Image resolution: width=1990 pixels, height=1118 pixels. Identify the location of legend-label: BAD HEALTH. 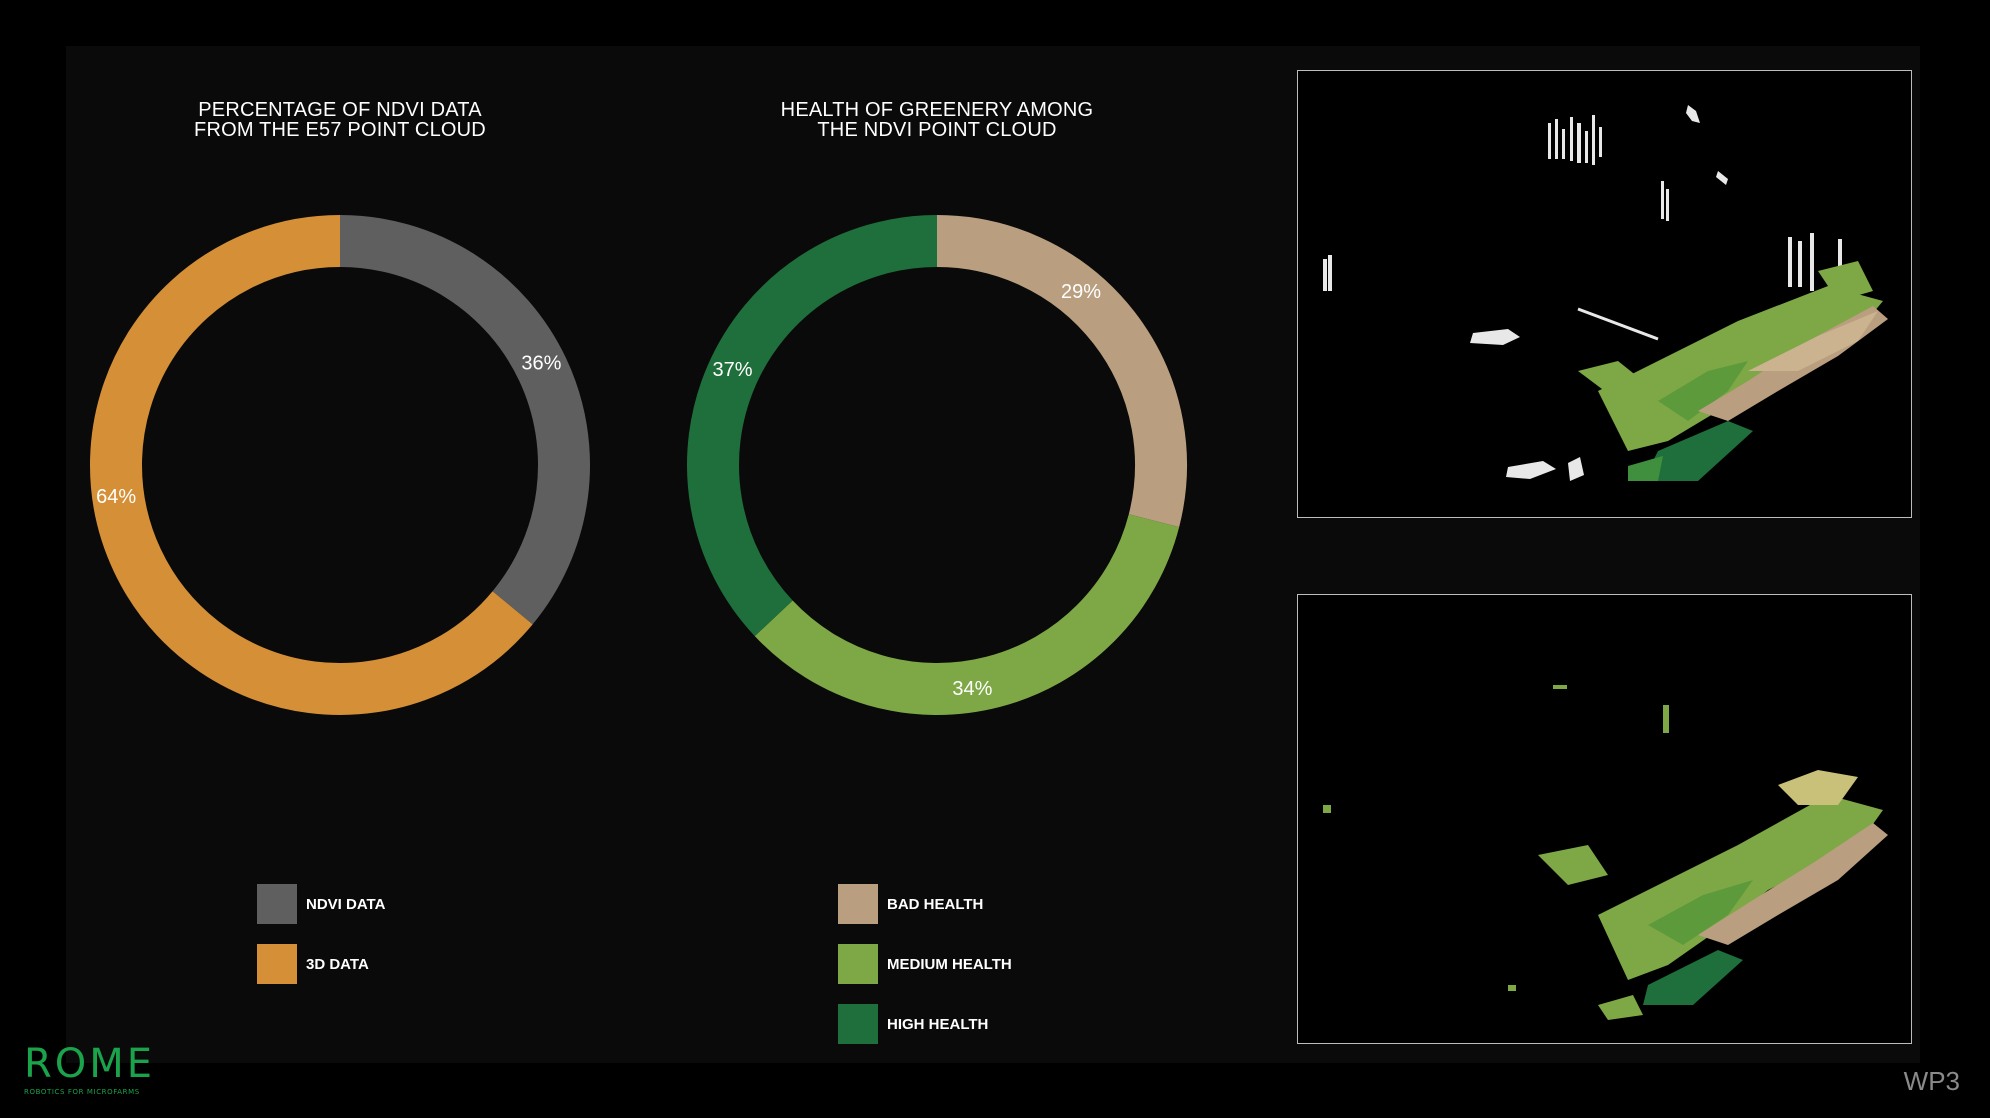
(935, 904).